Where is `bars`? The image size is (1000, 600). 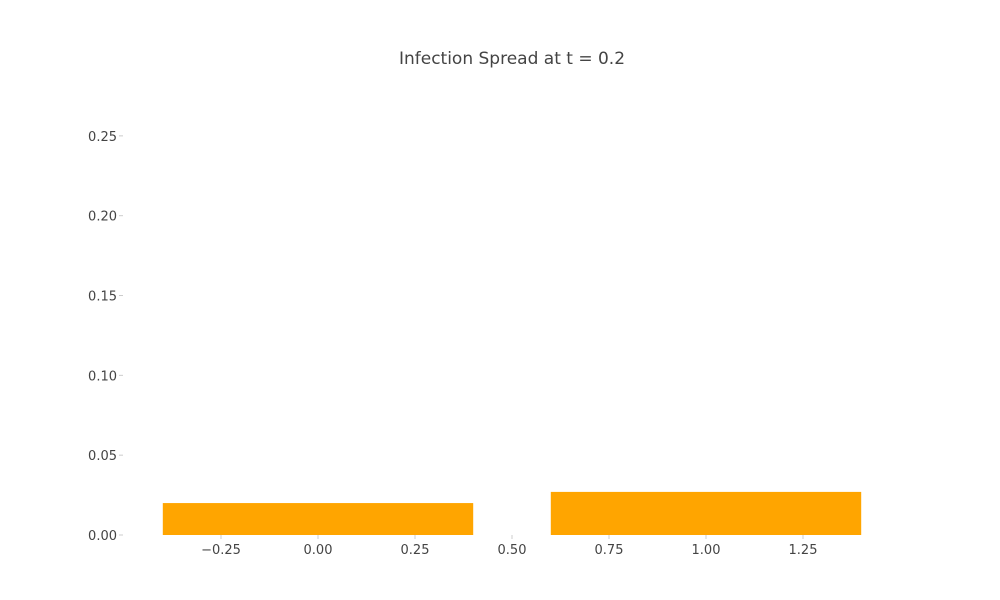
bars is located at coordinates (512, 513).